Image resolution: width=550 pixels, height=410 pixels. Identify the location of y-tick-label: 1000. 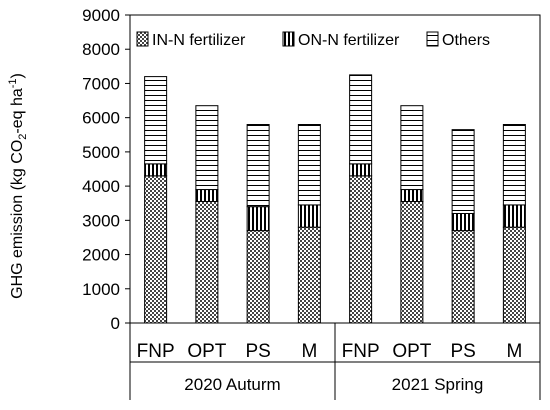
(101, 289).